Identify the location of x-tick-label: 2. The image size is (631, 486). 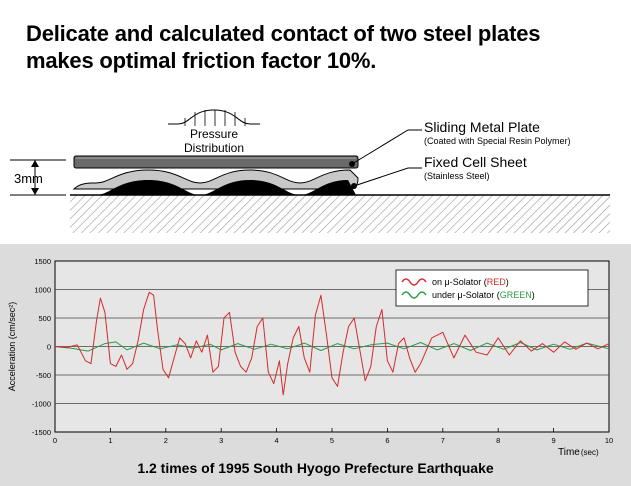
(166, 440).